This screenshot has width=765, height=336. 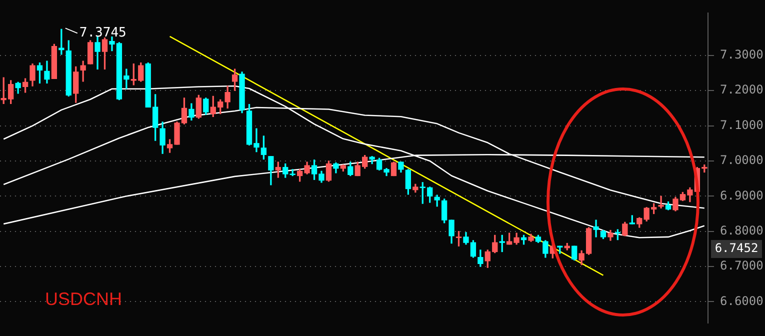 What do you see at coordinates (742, 301) in the screenshot?
I see `y-tick-label: 6.6000` at bounding box center [742, 301].